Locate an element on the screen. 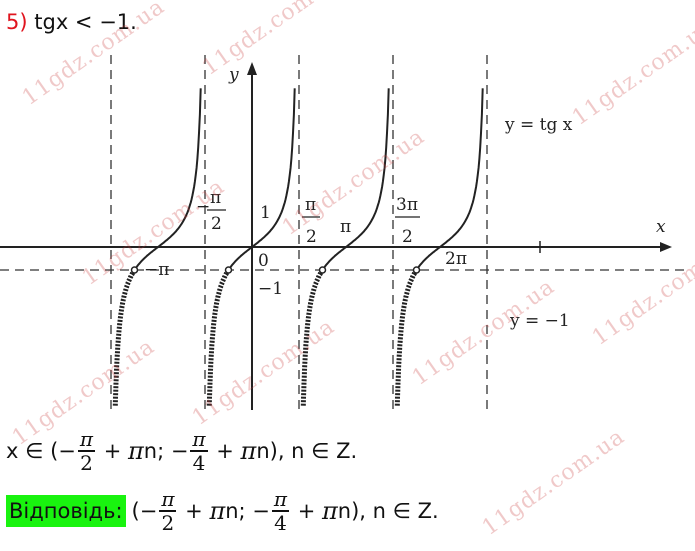  label-one: 1 is located at coordinates (265, 213).